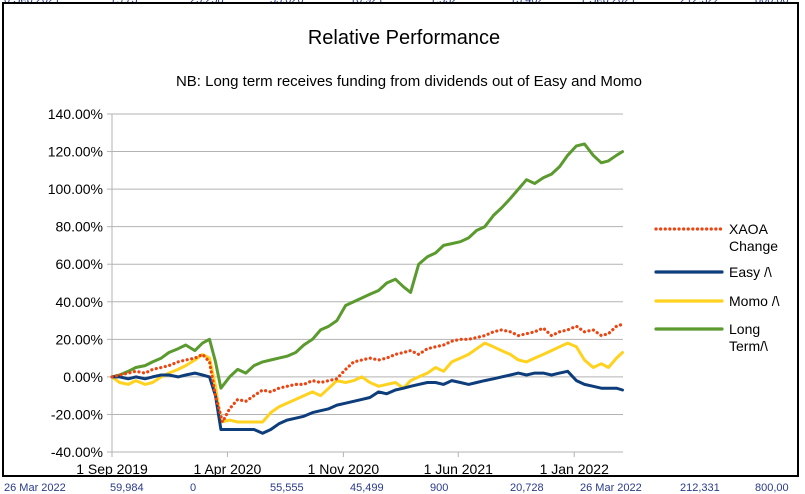 Image resolution: width=805 pixels, height=494 pixels. What do you see at coordinates (574, 468) in the screenshot?
I see `x-tick-label: 1 Jan 2022` at bounding box center [574, 468].